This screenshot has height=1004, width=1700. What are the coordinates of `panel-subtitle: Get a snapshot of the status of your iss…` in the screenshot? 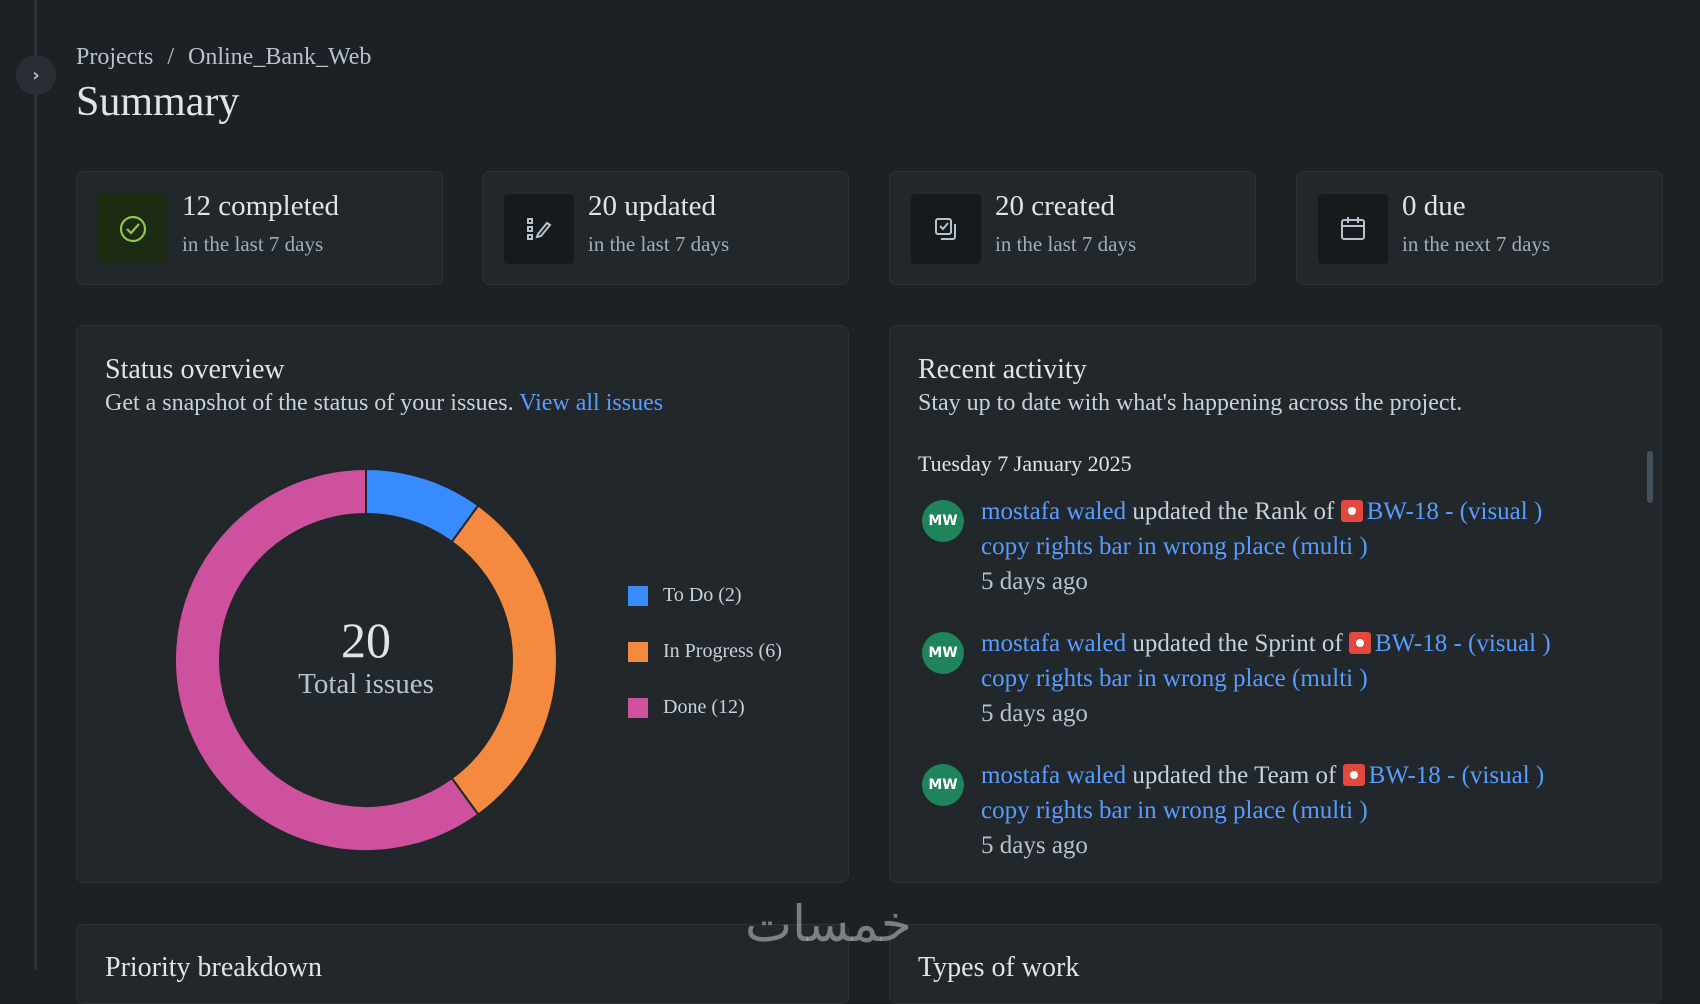 It's located at (384, 403).